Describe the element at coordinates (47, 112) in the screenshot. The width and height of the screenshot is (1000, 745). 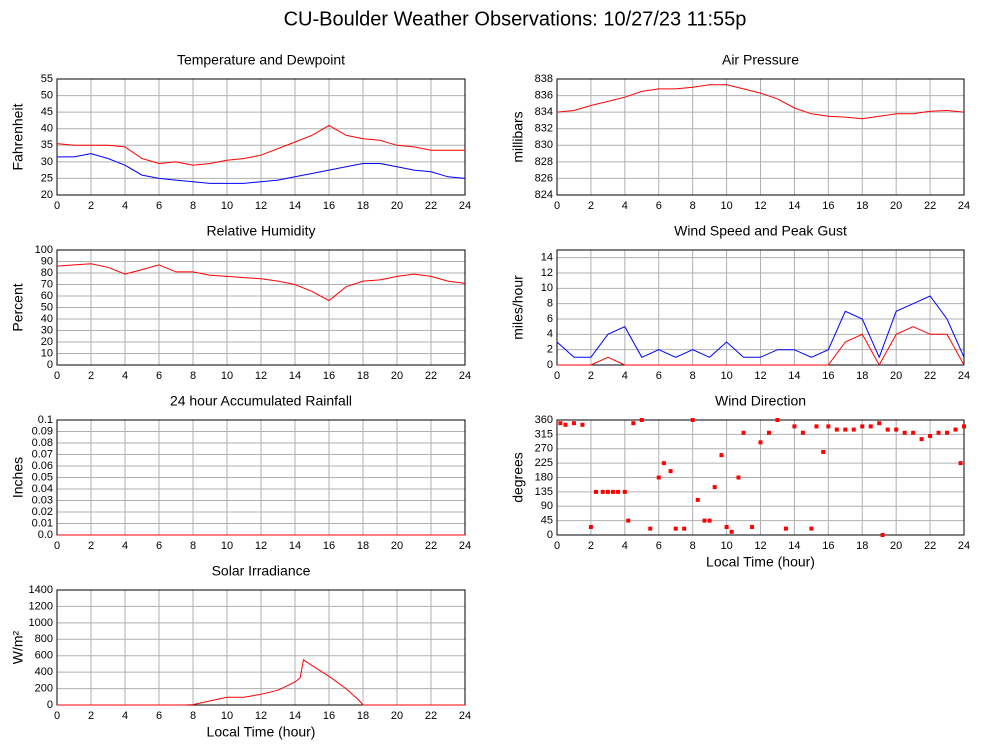
I see `y-tick-label: 45` at that location.